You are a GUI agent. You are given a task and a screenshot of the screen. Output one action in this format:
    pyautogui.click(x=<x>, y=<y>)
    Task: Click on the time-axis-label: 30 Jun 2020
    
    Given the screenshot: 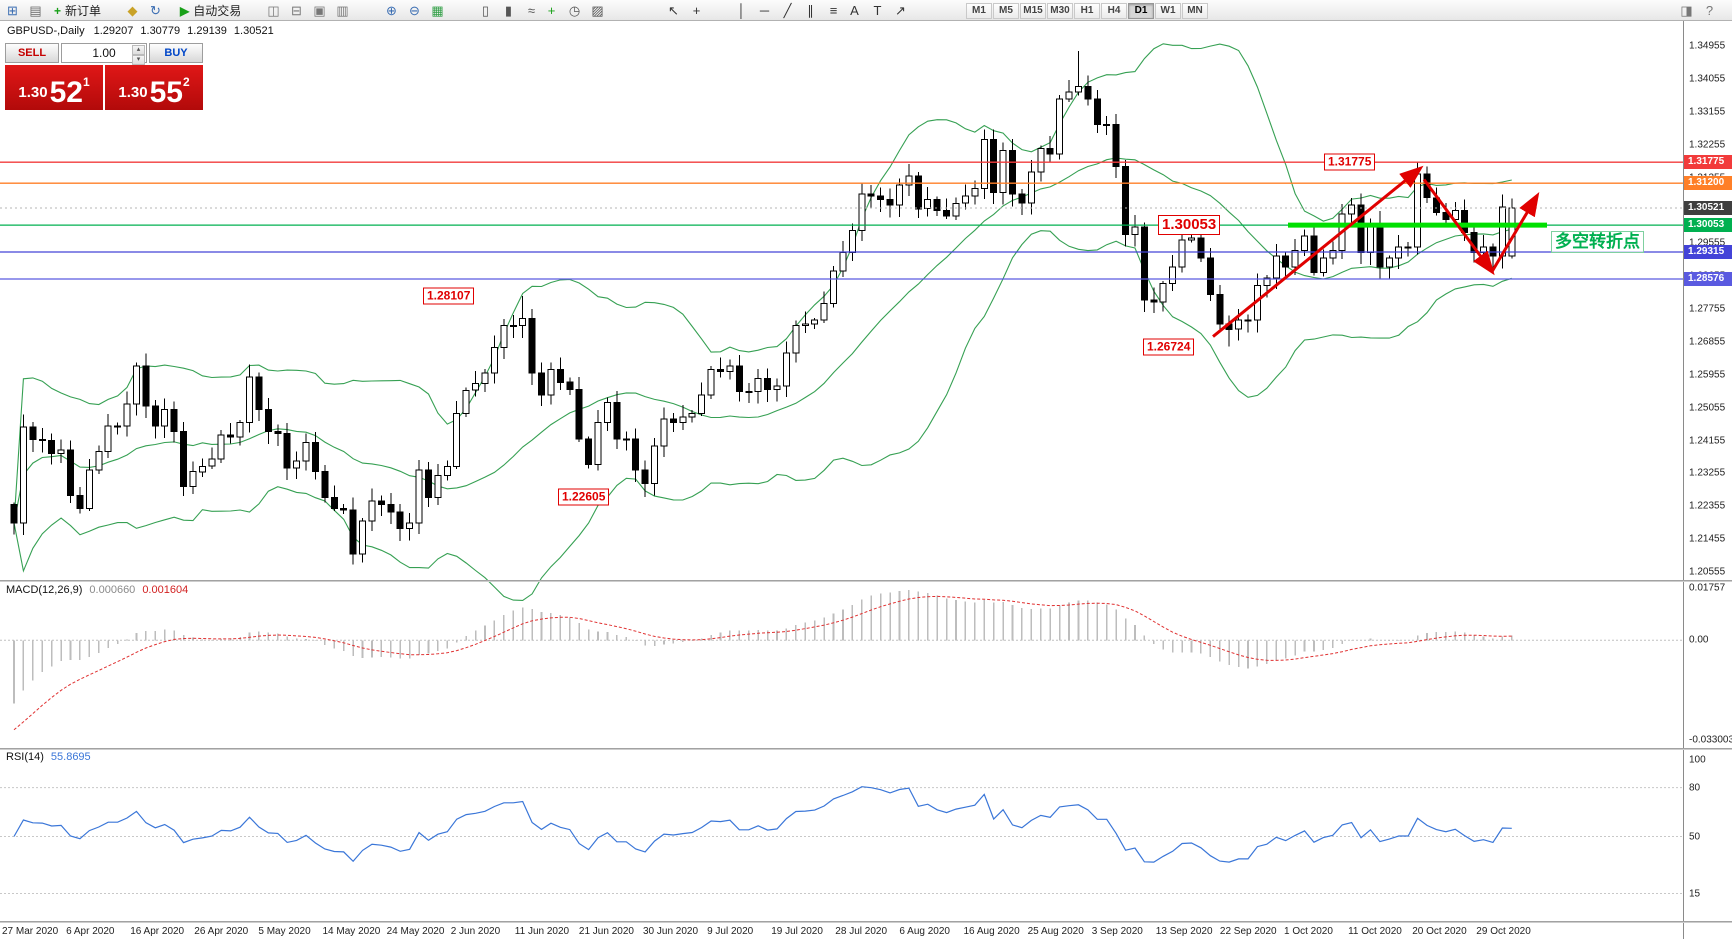 What is the action you would take?
    pyautogui.click(x=671, y=931)
    